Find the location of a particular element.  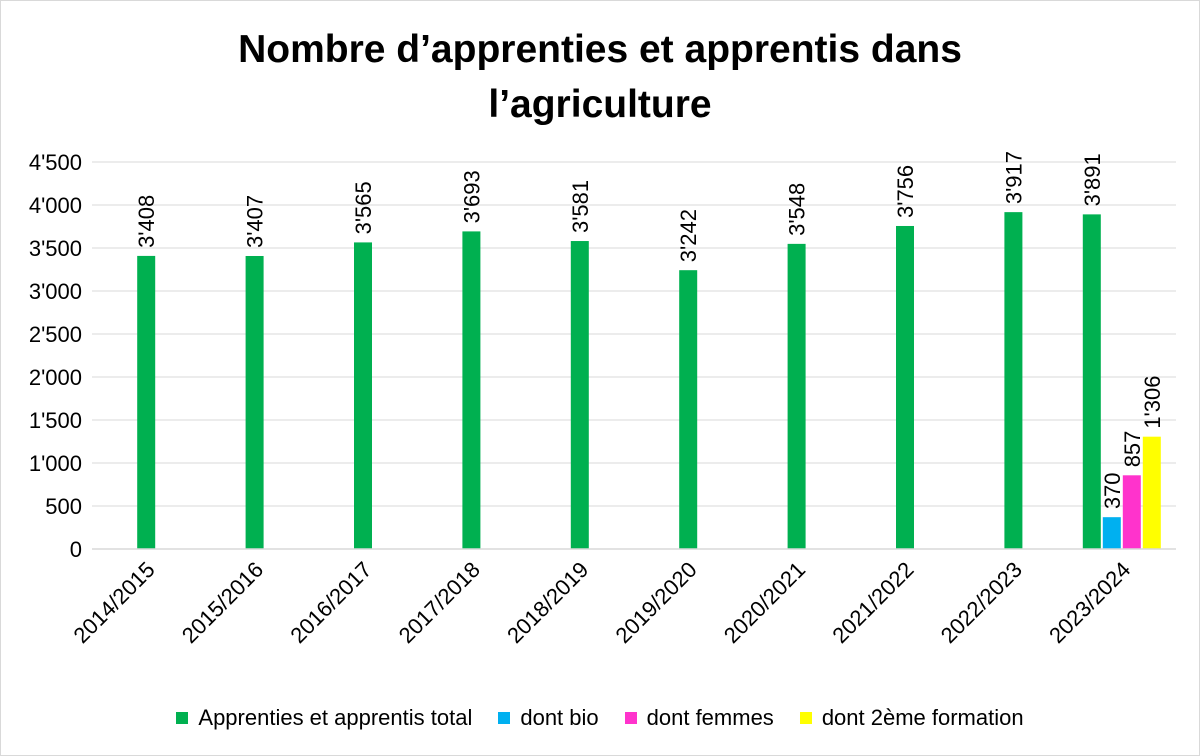

legend-label-total: Apprenties et apprentis total is located at coordinates (335, 717).